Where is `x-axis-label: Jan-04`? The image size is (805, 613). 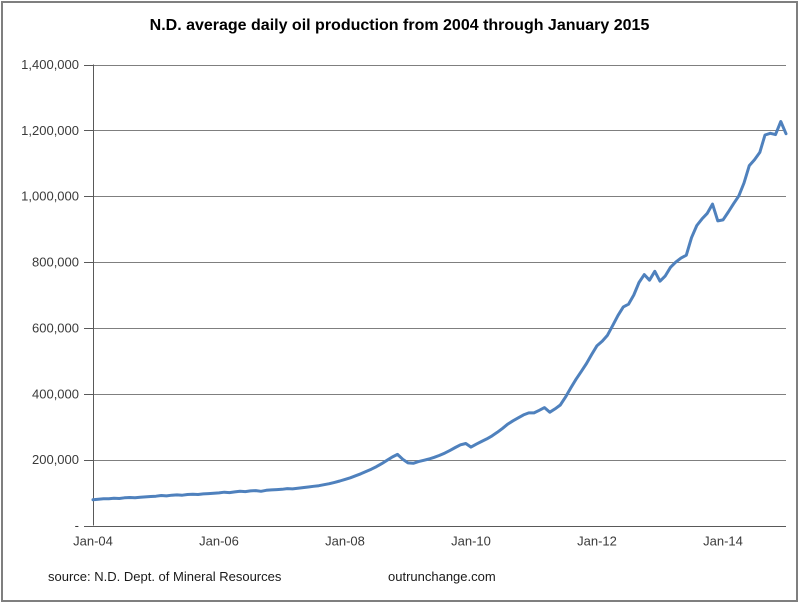 x-axis-label: Jan-04 is located at coordinates (93, 541).